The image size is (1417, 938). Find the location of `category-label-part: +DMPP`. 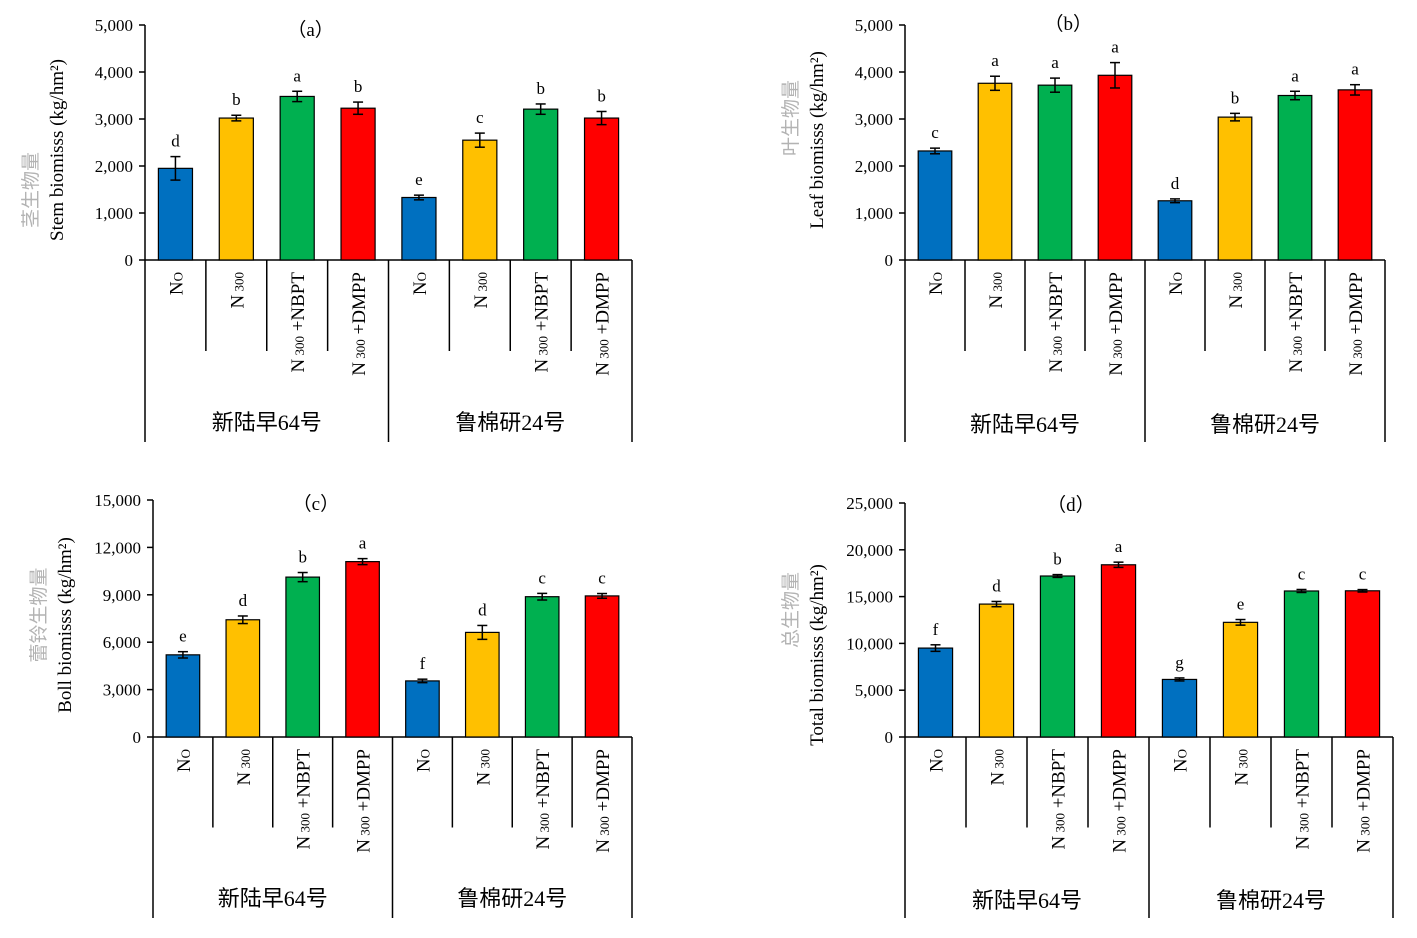

category-label-part: +DMPP is located at coordinates (1364, 782).